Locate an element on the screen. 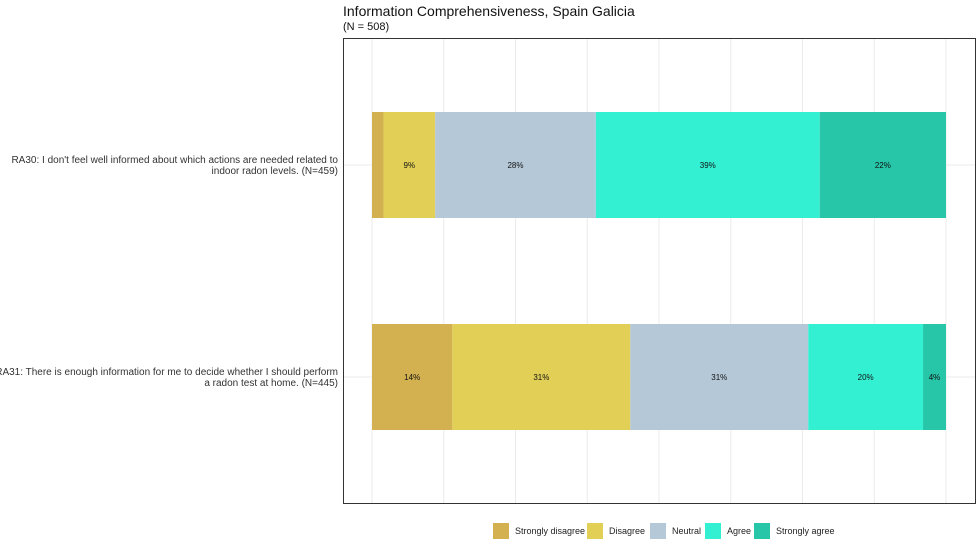 The height and width of the screenshot is (560, 980). segment-data-label: 22% is located at coordinates (883, 165).